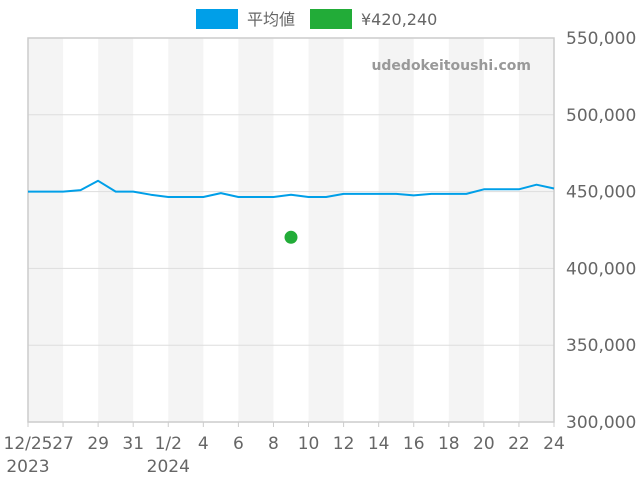 The height and width of the screenshot is (480, 640). Describe the element at coordinates (519, 444) in the screenshot. I see `x-tick-label: 22` at that location.